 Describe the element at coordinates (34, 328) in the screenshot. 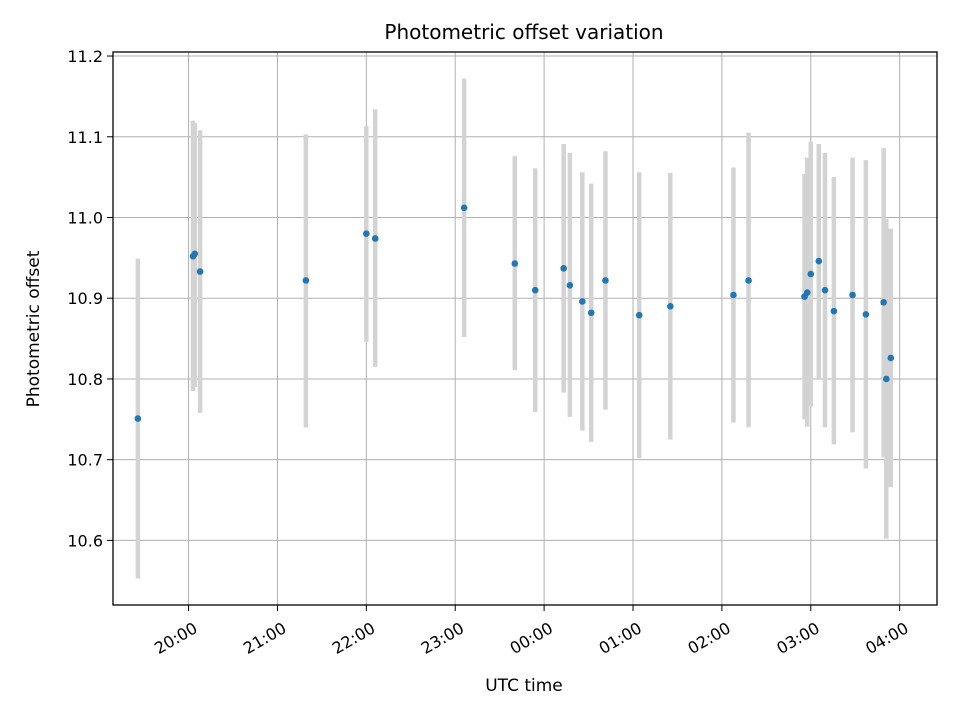

I see `y-axis-label: Photometric offset` at that location.